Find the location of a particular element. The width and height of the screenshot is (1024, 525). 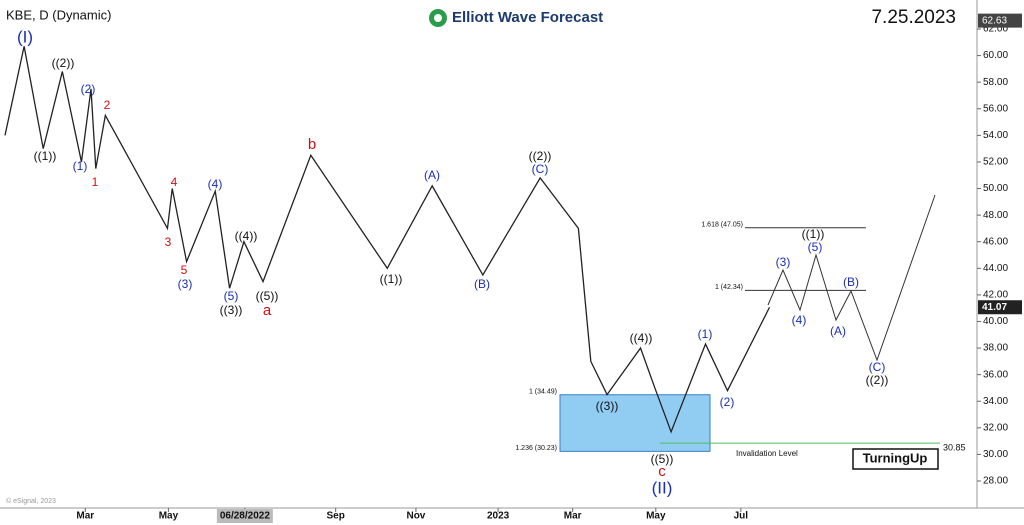

y-tick-label: 46.00 is located at coordinates (995, 241).